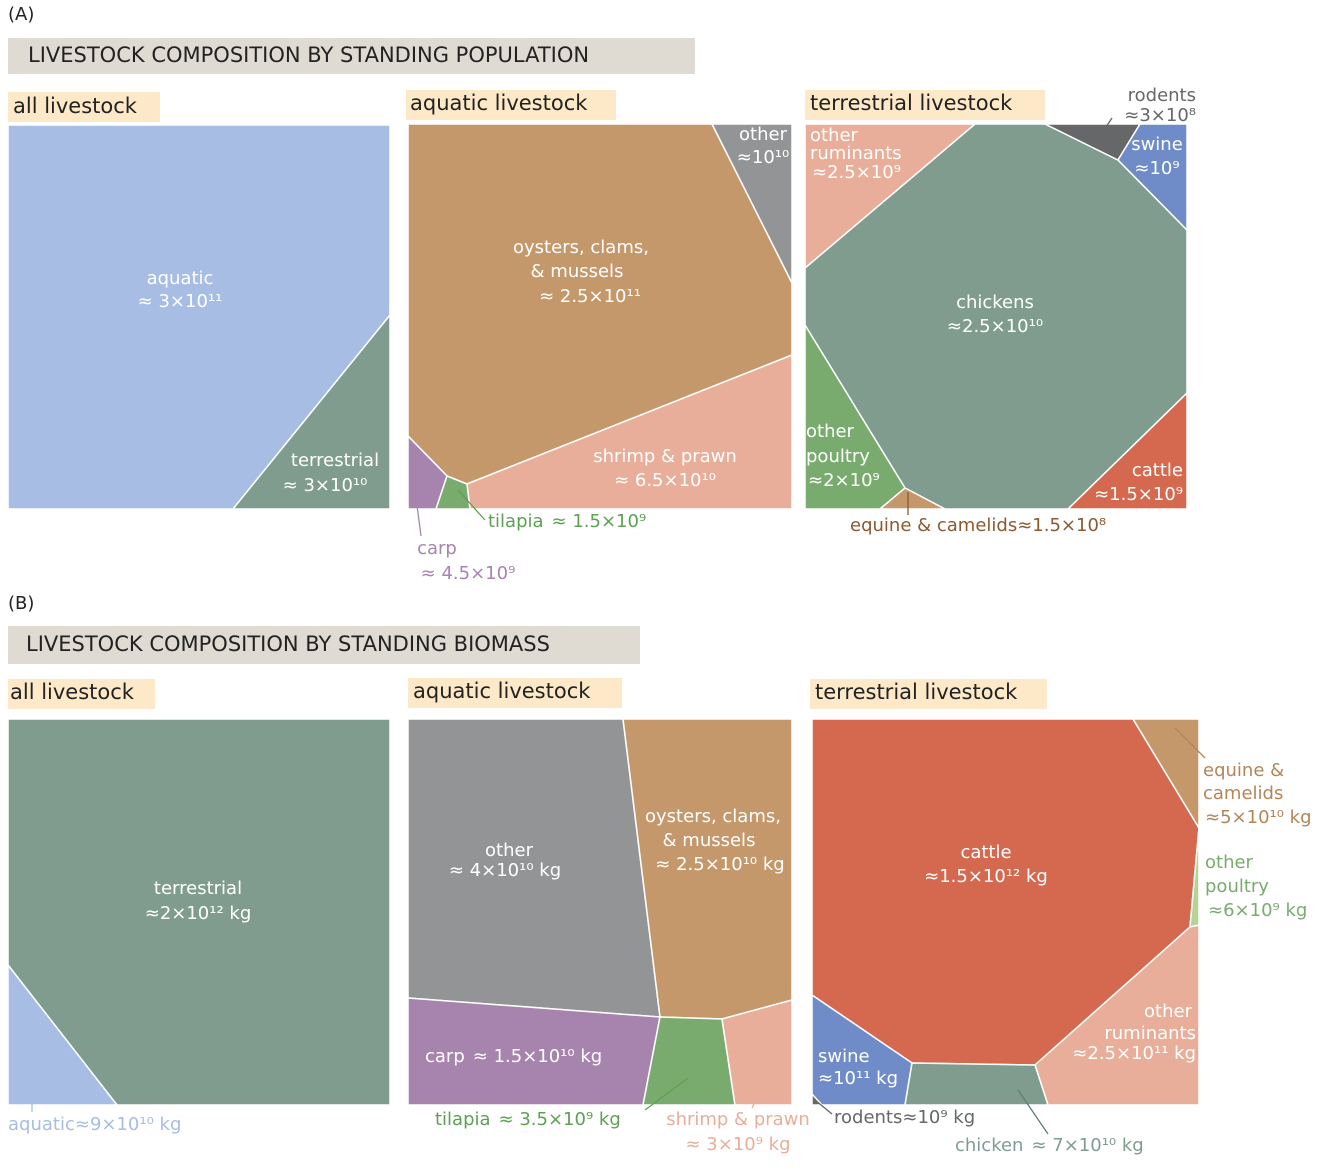  What do you see at coordinates (180, 301) in the screenshot?
I see `cell-value: ≈ 3×10¹¹` at bounding box center [180, 301].